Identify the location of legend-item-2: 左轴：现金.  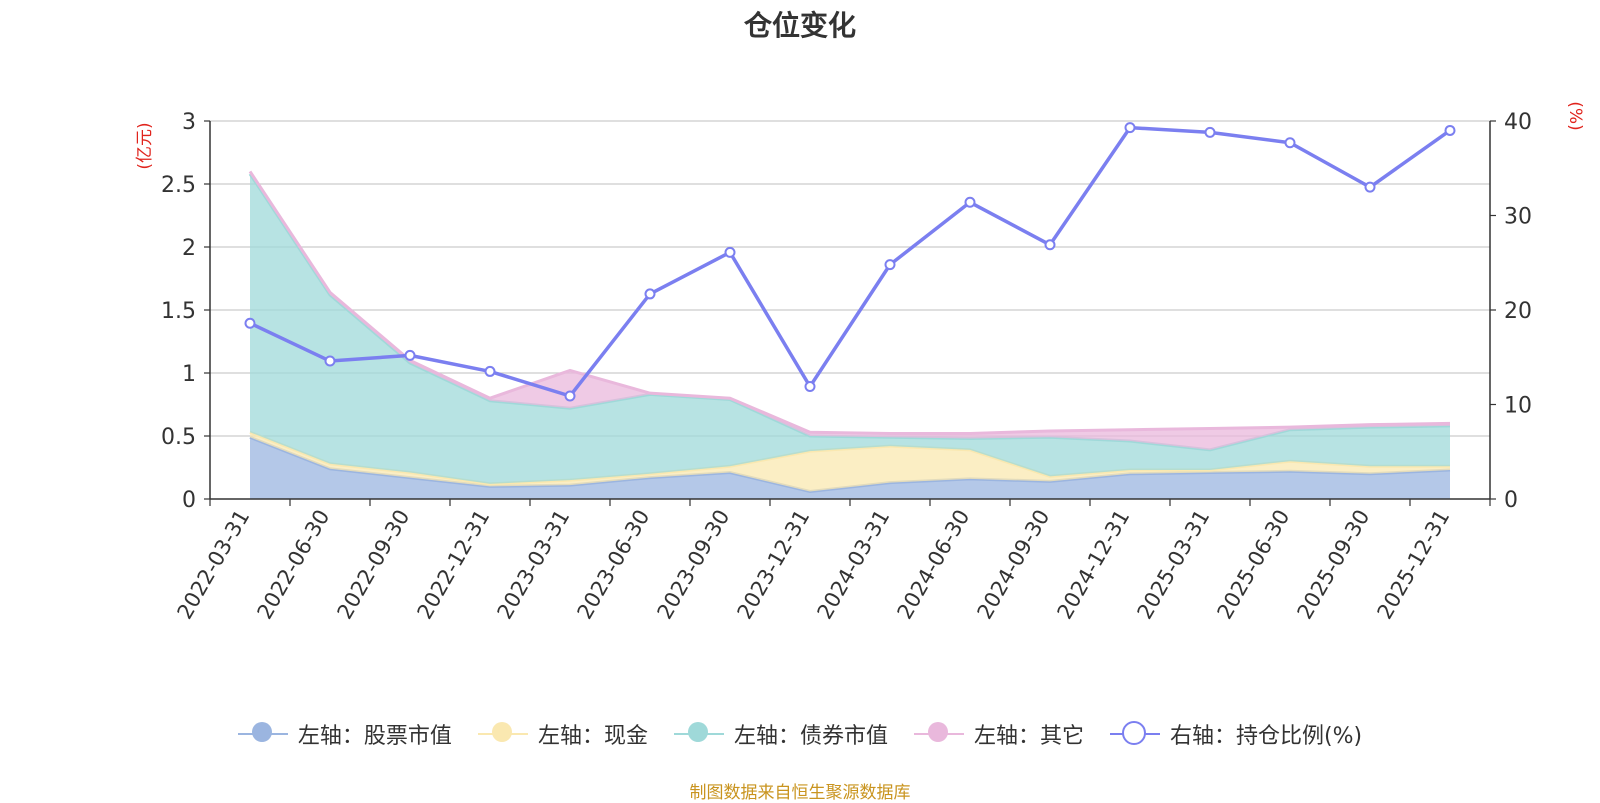
(562, 734).